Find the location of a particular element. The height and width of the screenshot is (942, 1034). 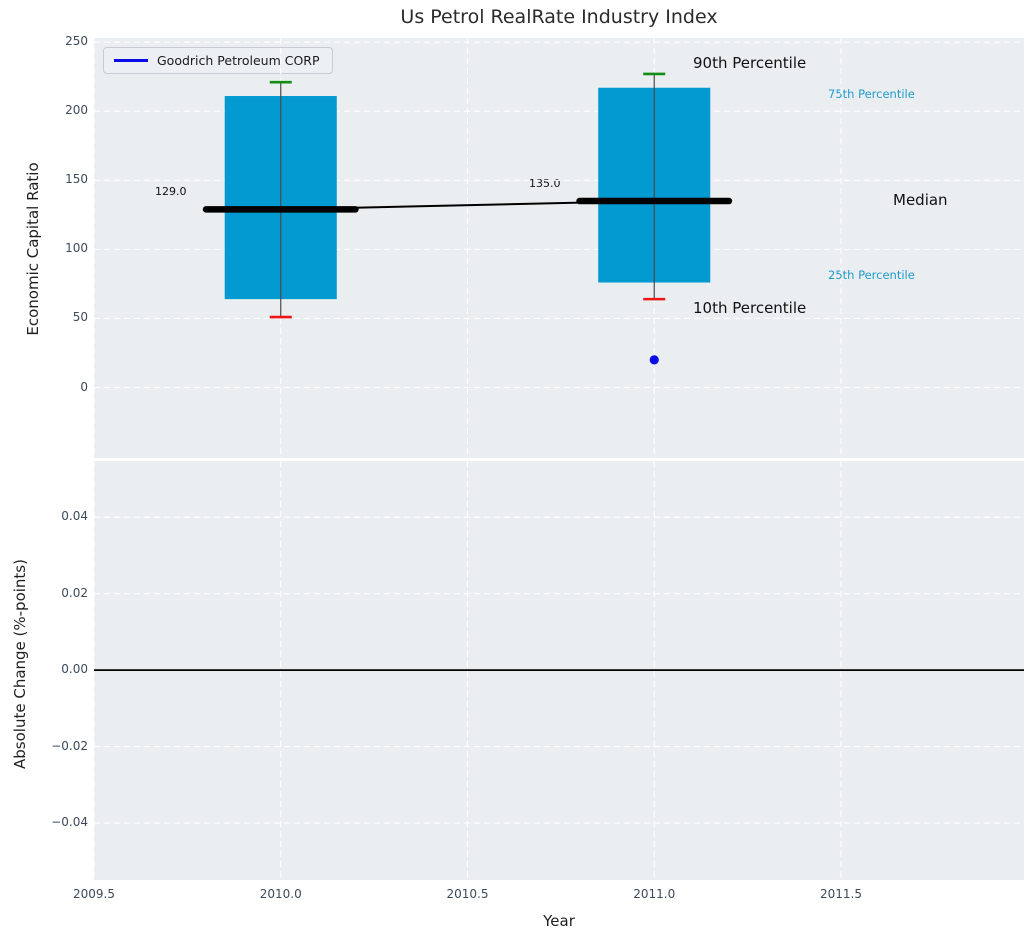

top-y-tick-100: 100 is located at coordinates (76, 248).